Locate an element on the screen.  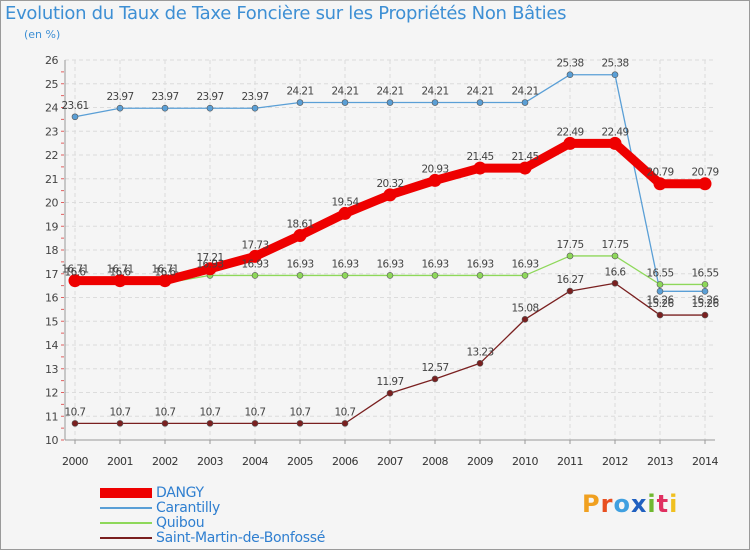
data-label: 20.32 is located at coordinates (389, 184).